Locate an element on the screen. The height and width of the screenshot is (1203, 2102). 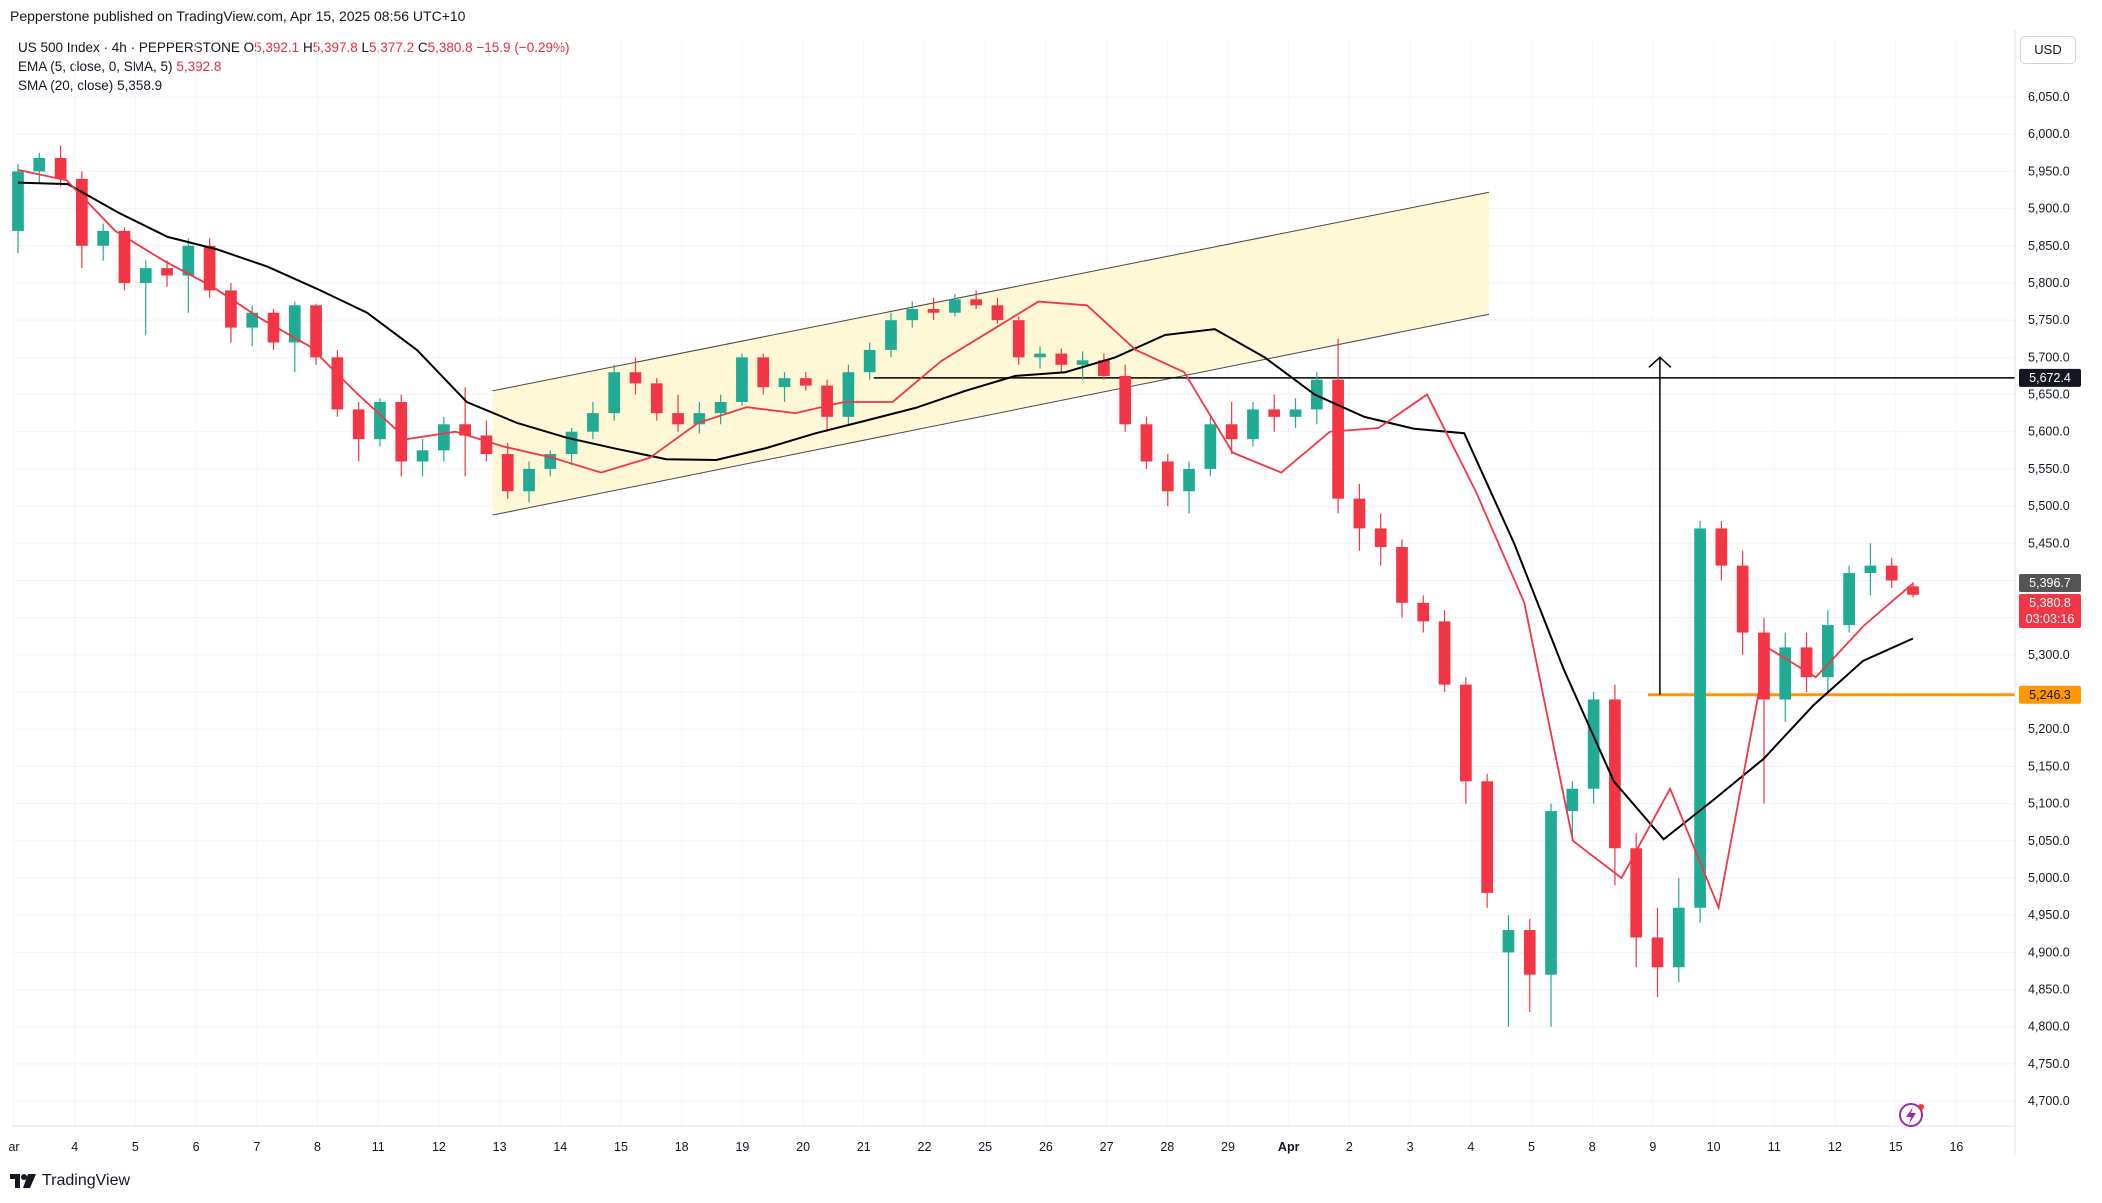
ema-label: EMA (5, close, 0, SMA, 5) is located at coordinates (95, 66).